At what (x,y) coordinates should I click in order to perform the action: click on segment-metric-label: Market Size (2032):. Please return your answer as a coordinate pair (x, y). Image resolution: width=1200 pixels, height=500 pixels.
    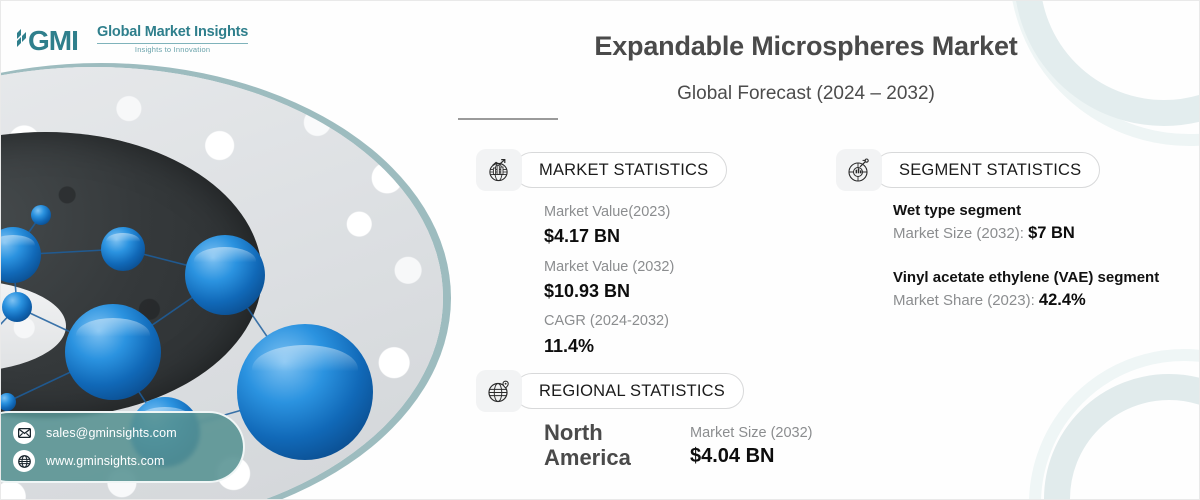
    Looking at the image, I should click on (961, 234).